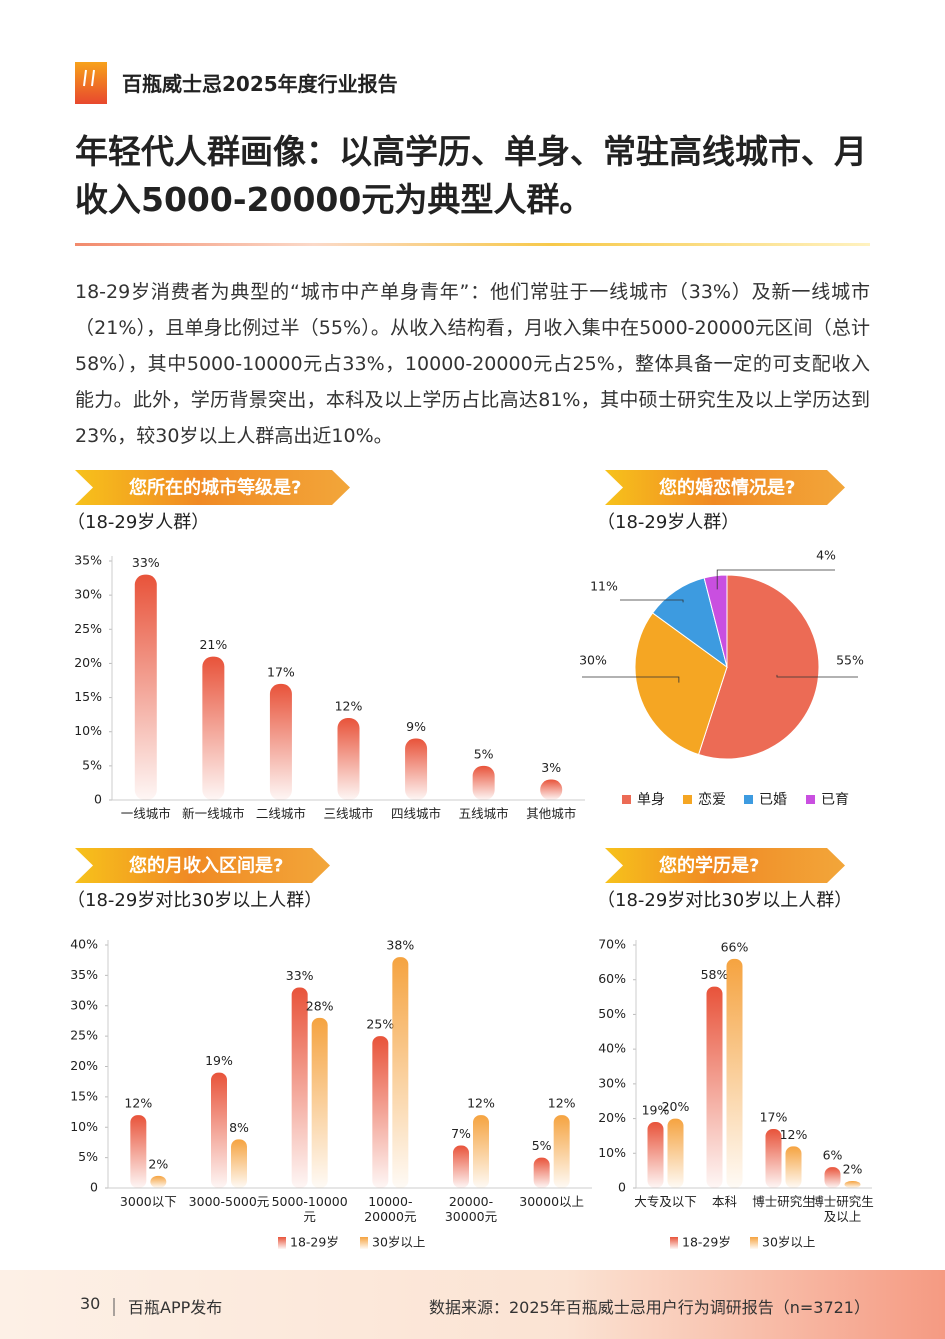 This screenshot has height=1339, width=945. Describe the element at coordinates (471, 151) in the screenshot. I see `headline-line: 年轻代人群画像：以高学历、单身、常驻高线城市、月` at that location.